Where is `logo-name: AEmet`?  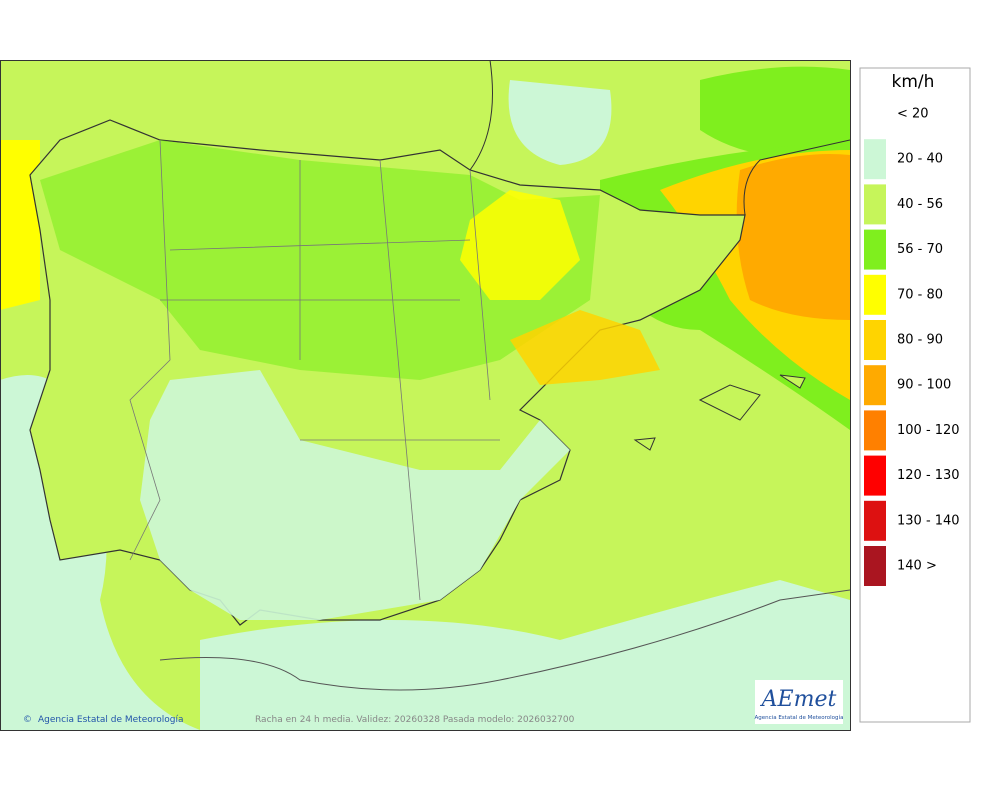
logo-name: AEmet is located at coordinates (798, 699).